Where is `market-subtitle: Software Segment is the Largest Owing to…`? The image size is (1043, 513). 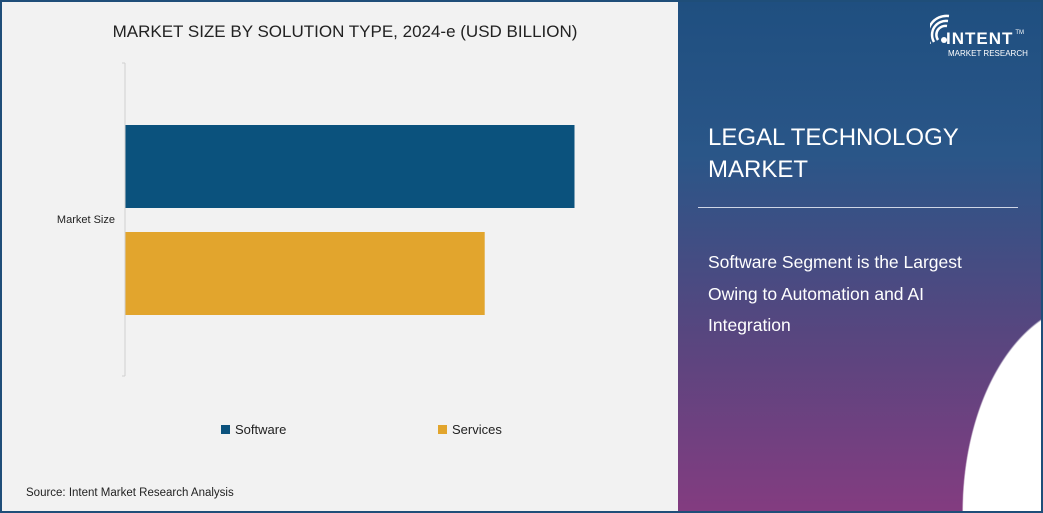 market-subtitle: Software Segment is the Largest Owing to… is located at coordinates (835, 293).